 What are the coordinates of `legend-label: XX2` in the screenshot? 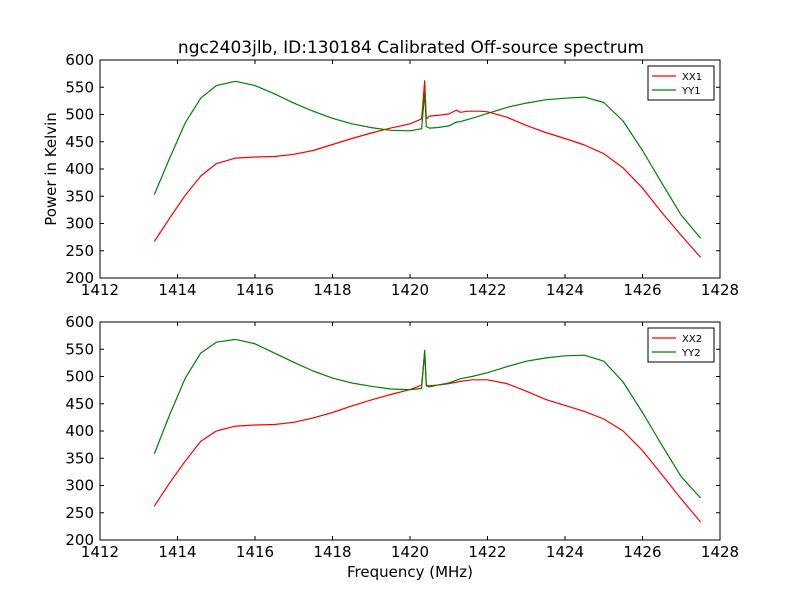 It's located at (692, 339).